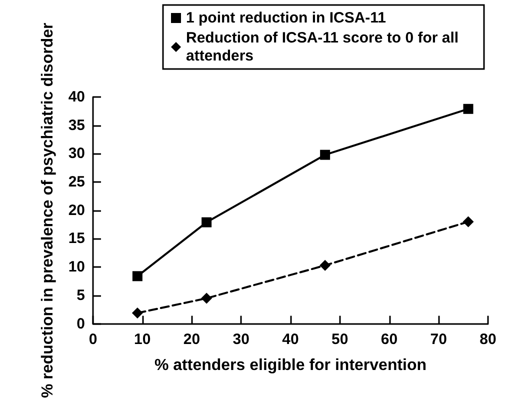 Image resolution: width=510 pixels, height=401 pixels. I want to click on y-tick-label: 0, so click(80, 323).